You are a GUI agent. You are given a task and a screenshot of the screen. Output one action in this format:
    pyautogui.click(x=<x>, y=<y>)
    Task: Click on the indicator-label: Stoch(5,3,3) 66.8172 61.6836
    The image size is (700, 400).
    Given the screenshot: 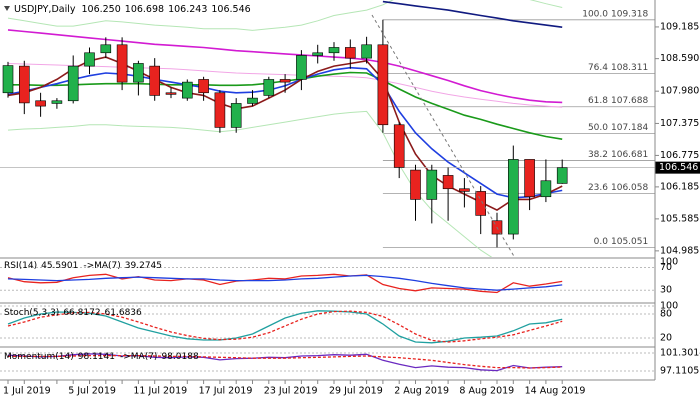 What is the action you would take?
    pyautogui.click(x=73, y=313)
    